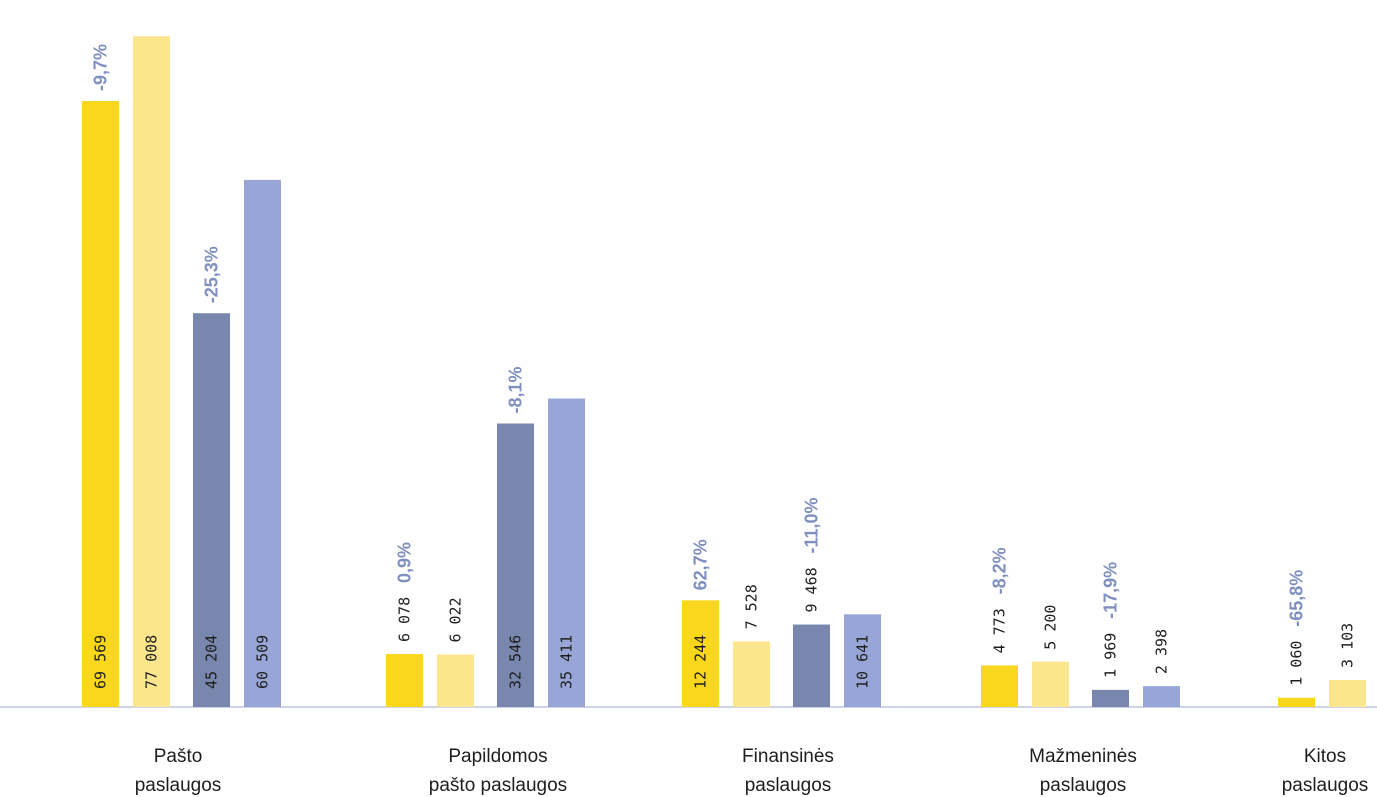  What do you see at coordinates (1083, 756) in the screenshot?
I see `category-label: Mažmeninės` at bounding box center [1083, 756].